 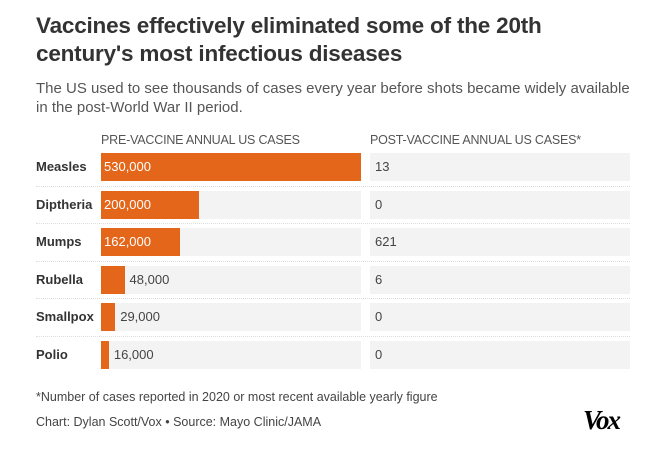 What do you see at coordinates (52, 354) in the screenshot?
I see `category-label: Polio` at bounding box center [52, 354].